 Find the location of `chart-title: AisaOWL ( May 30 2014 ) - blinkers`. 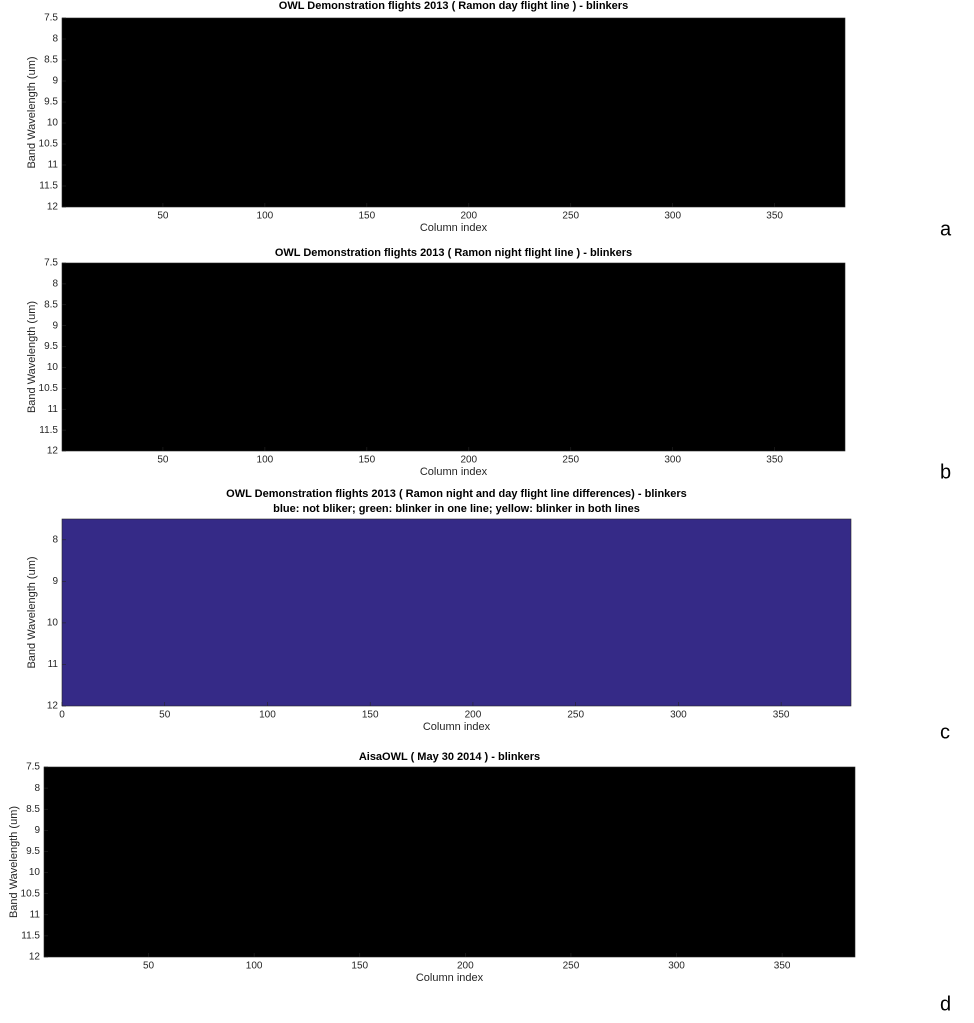

chart-title: AisaOWL ( May 30 2014 ) - blinkers is located at coordinates (449, 757).